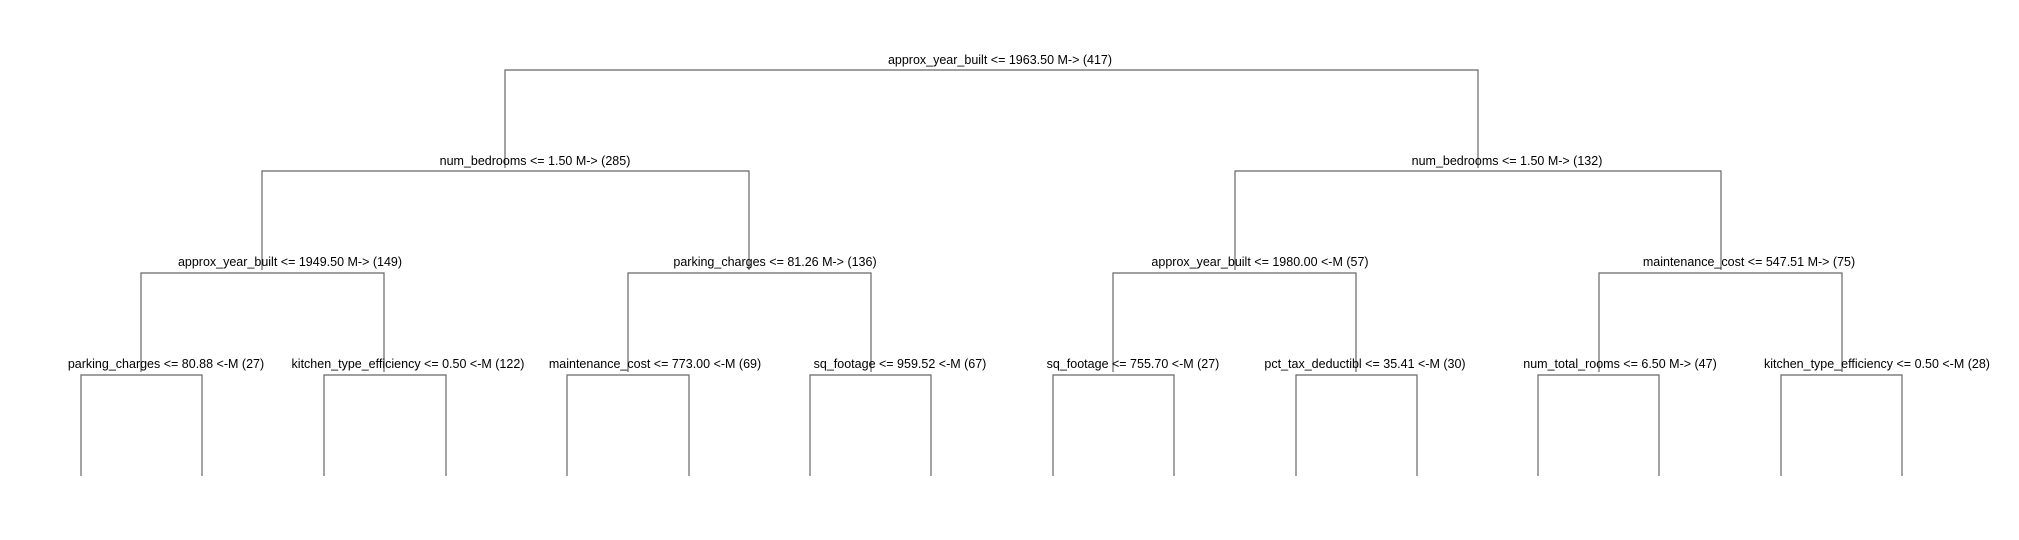 This screenshot has height=540, width=2019. What do you see at coordinates (1620, 364) in the screenshot?
I see `node-label-rrl: num_total_rooms <= 6.50 M-> (47)` at bounding box center [1620, 364].